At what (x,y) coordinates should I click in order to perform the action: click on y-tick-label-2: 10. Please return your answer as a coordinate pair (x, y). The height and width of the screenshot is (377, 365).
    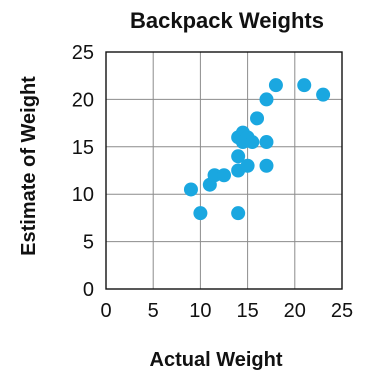
    Looking at the image, I should click on (83, 195).